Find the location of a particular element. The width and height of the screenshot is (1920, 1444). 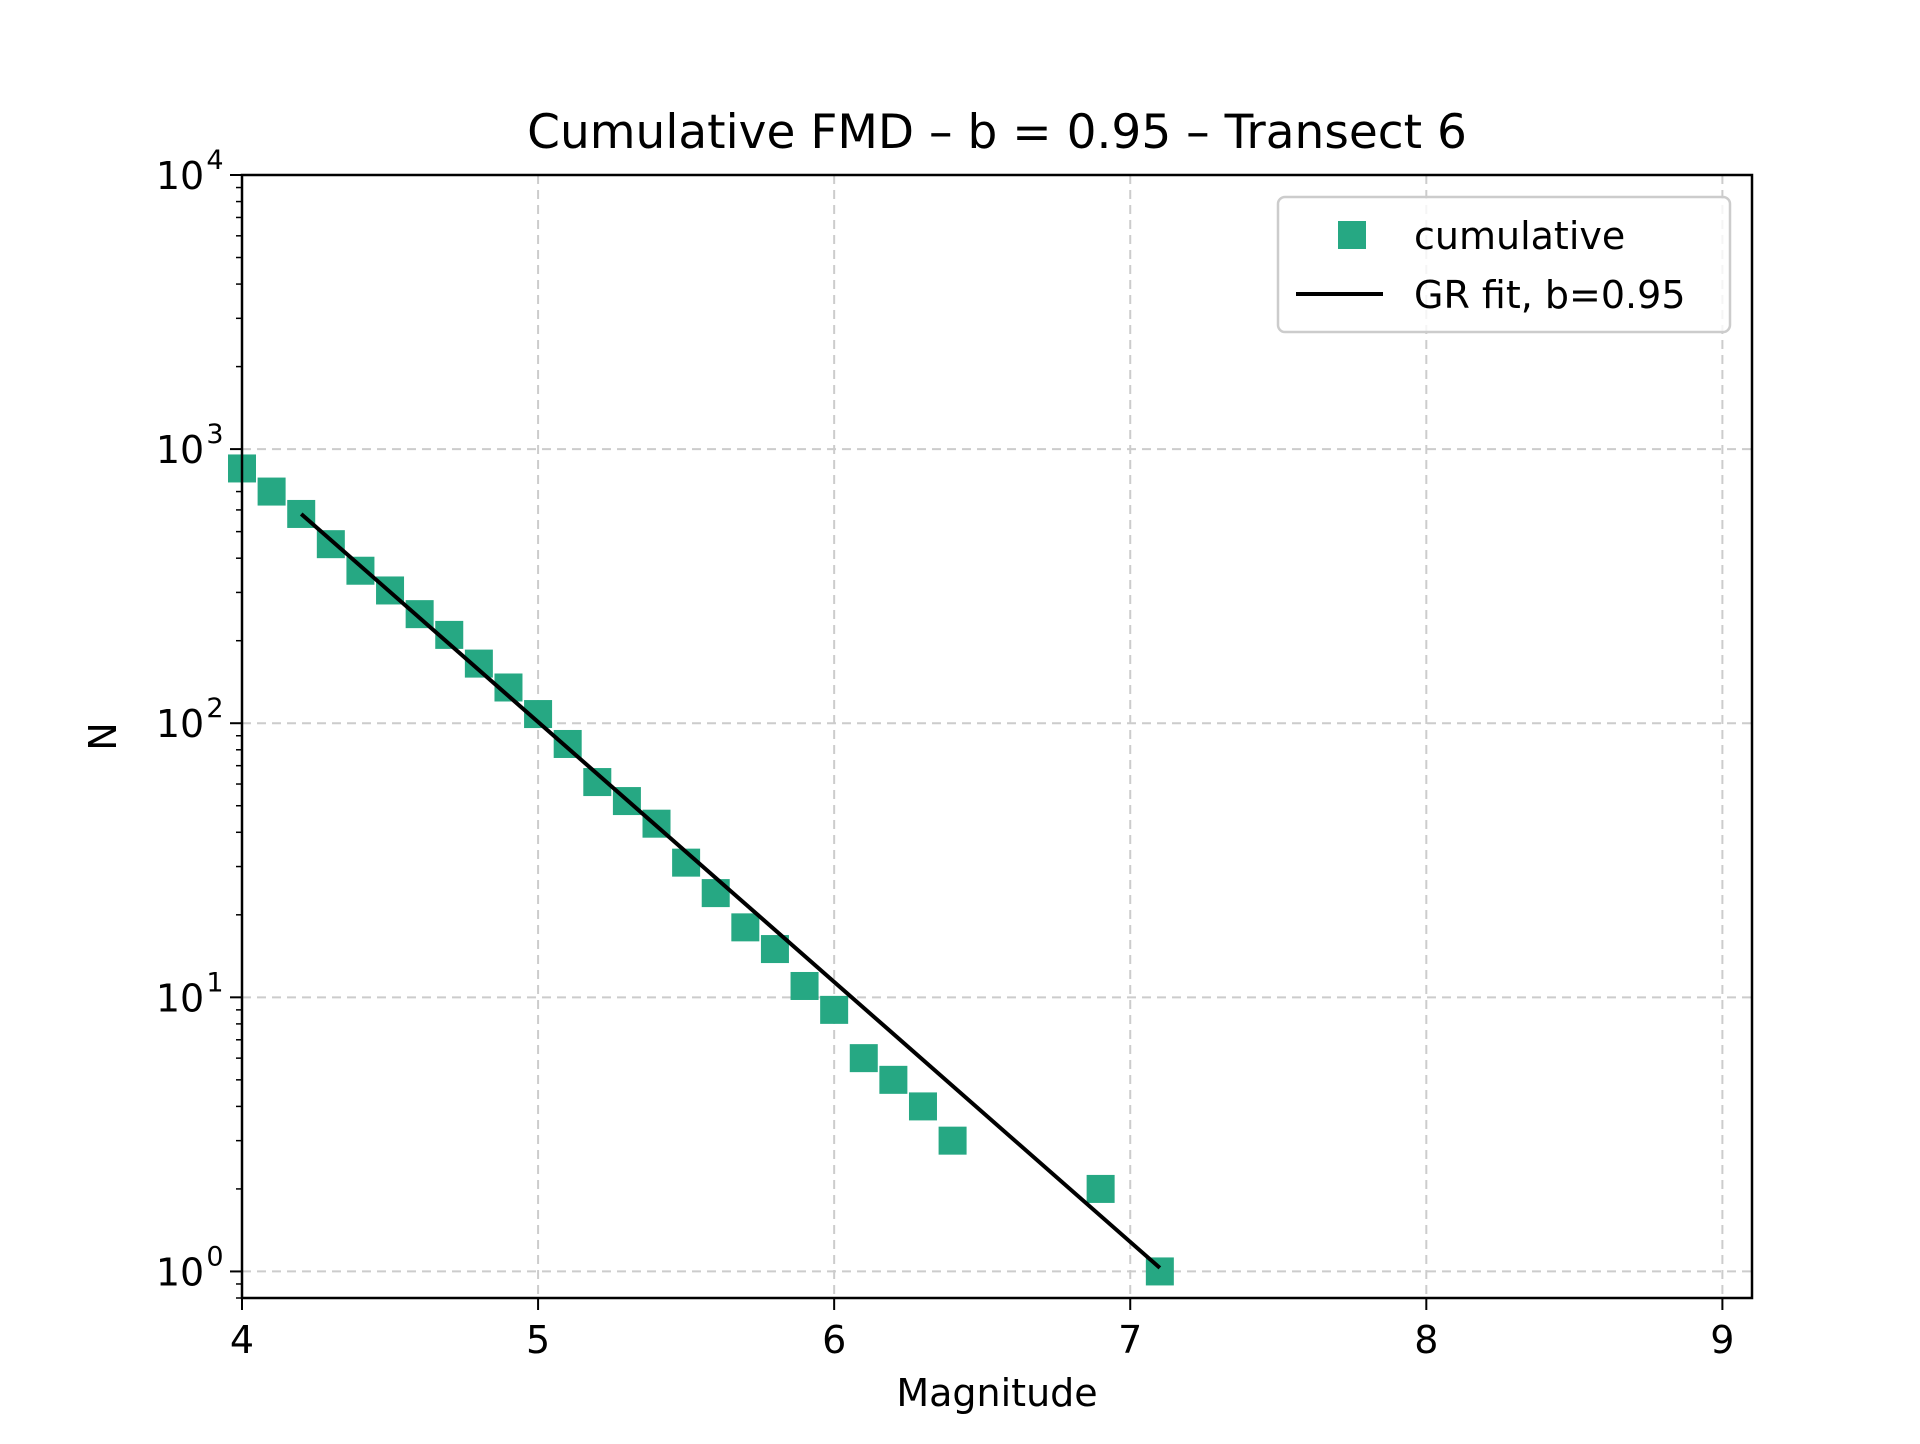

x-tick-labels: 4 5 6 7 8 9 is located at coordinates (982, 1340).